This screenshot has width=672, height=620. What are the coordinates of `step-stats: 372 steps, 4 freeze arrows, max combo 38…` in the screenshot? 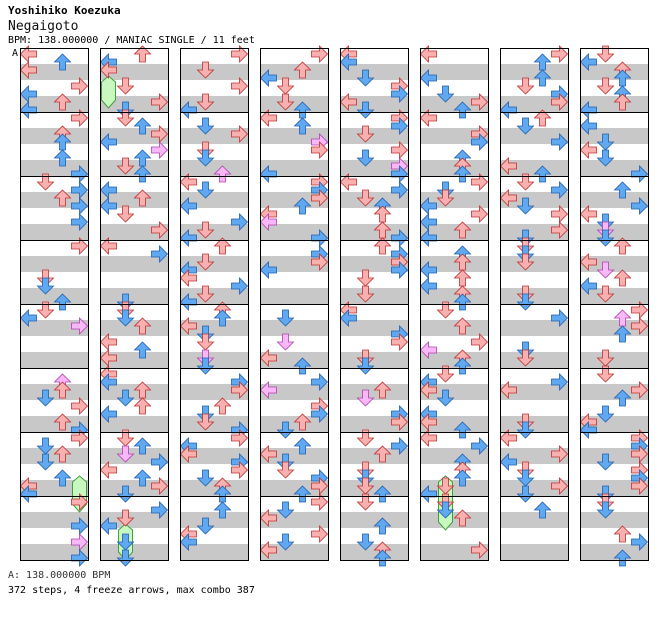 It's located at (131, 590).